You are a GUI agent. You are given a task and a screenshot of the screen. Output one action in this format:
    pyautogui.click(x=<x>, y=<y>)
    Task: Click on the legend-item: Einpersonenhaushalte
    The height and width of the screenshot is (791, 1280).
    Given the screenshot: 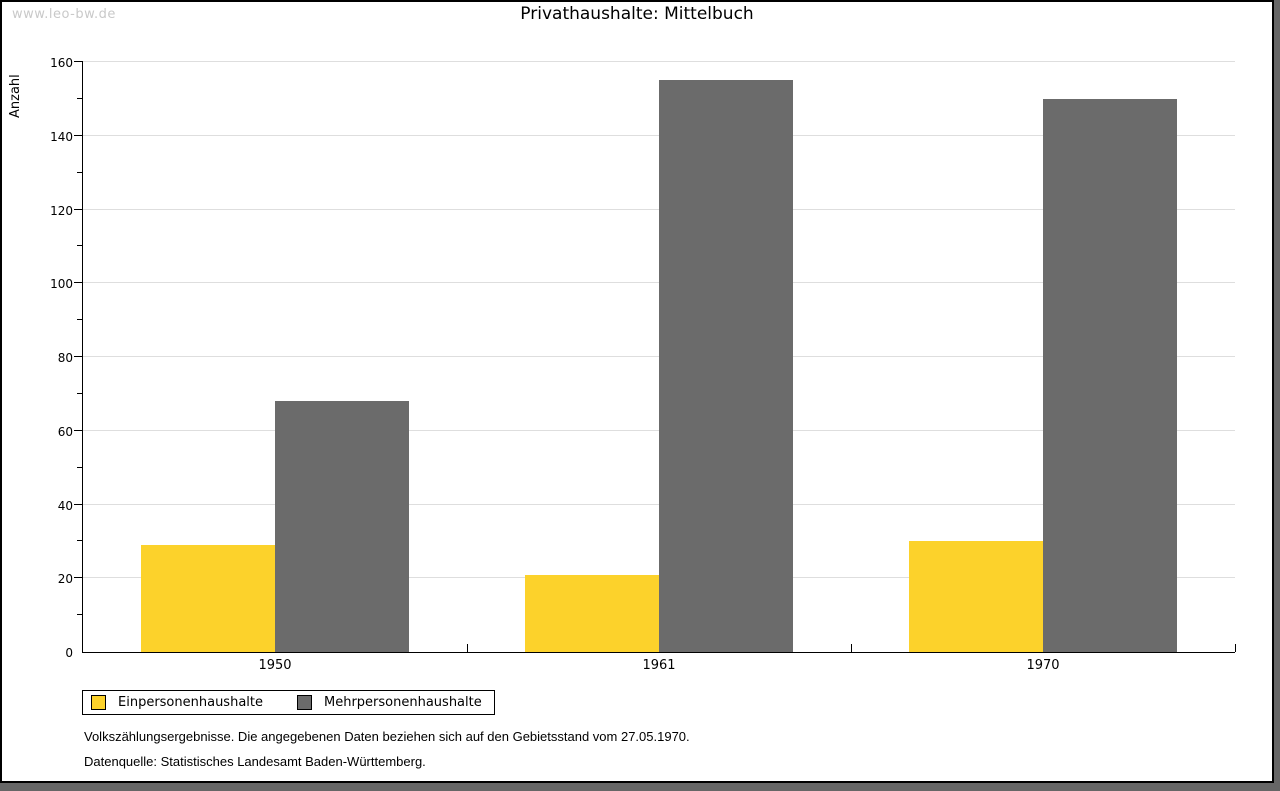 What is the action you would take?
    pyautogui.click(x=177, y=702)
    